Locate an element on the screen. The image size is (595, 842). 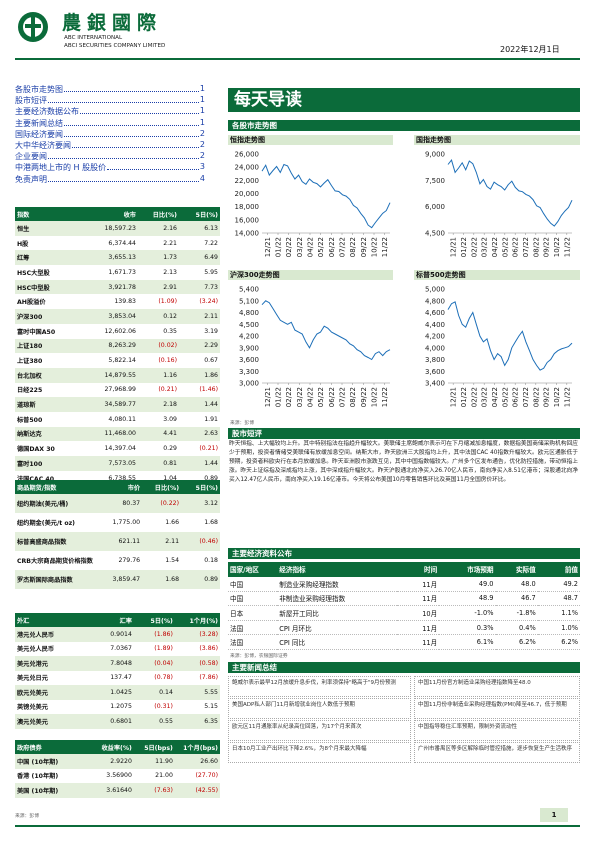
y-tick-label: 24,000 is located at coordinates (247, 168).